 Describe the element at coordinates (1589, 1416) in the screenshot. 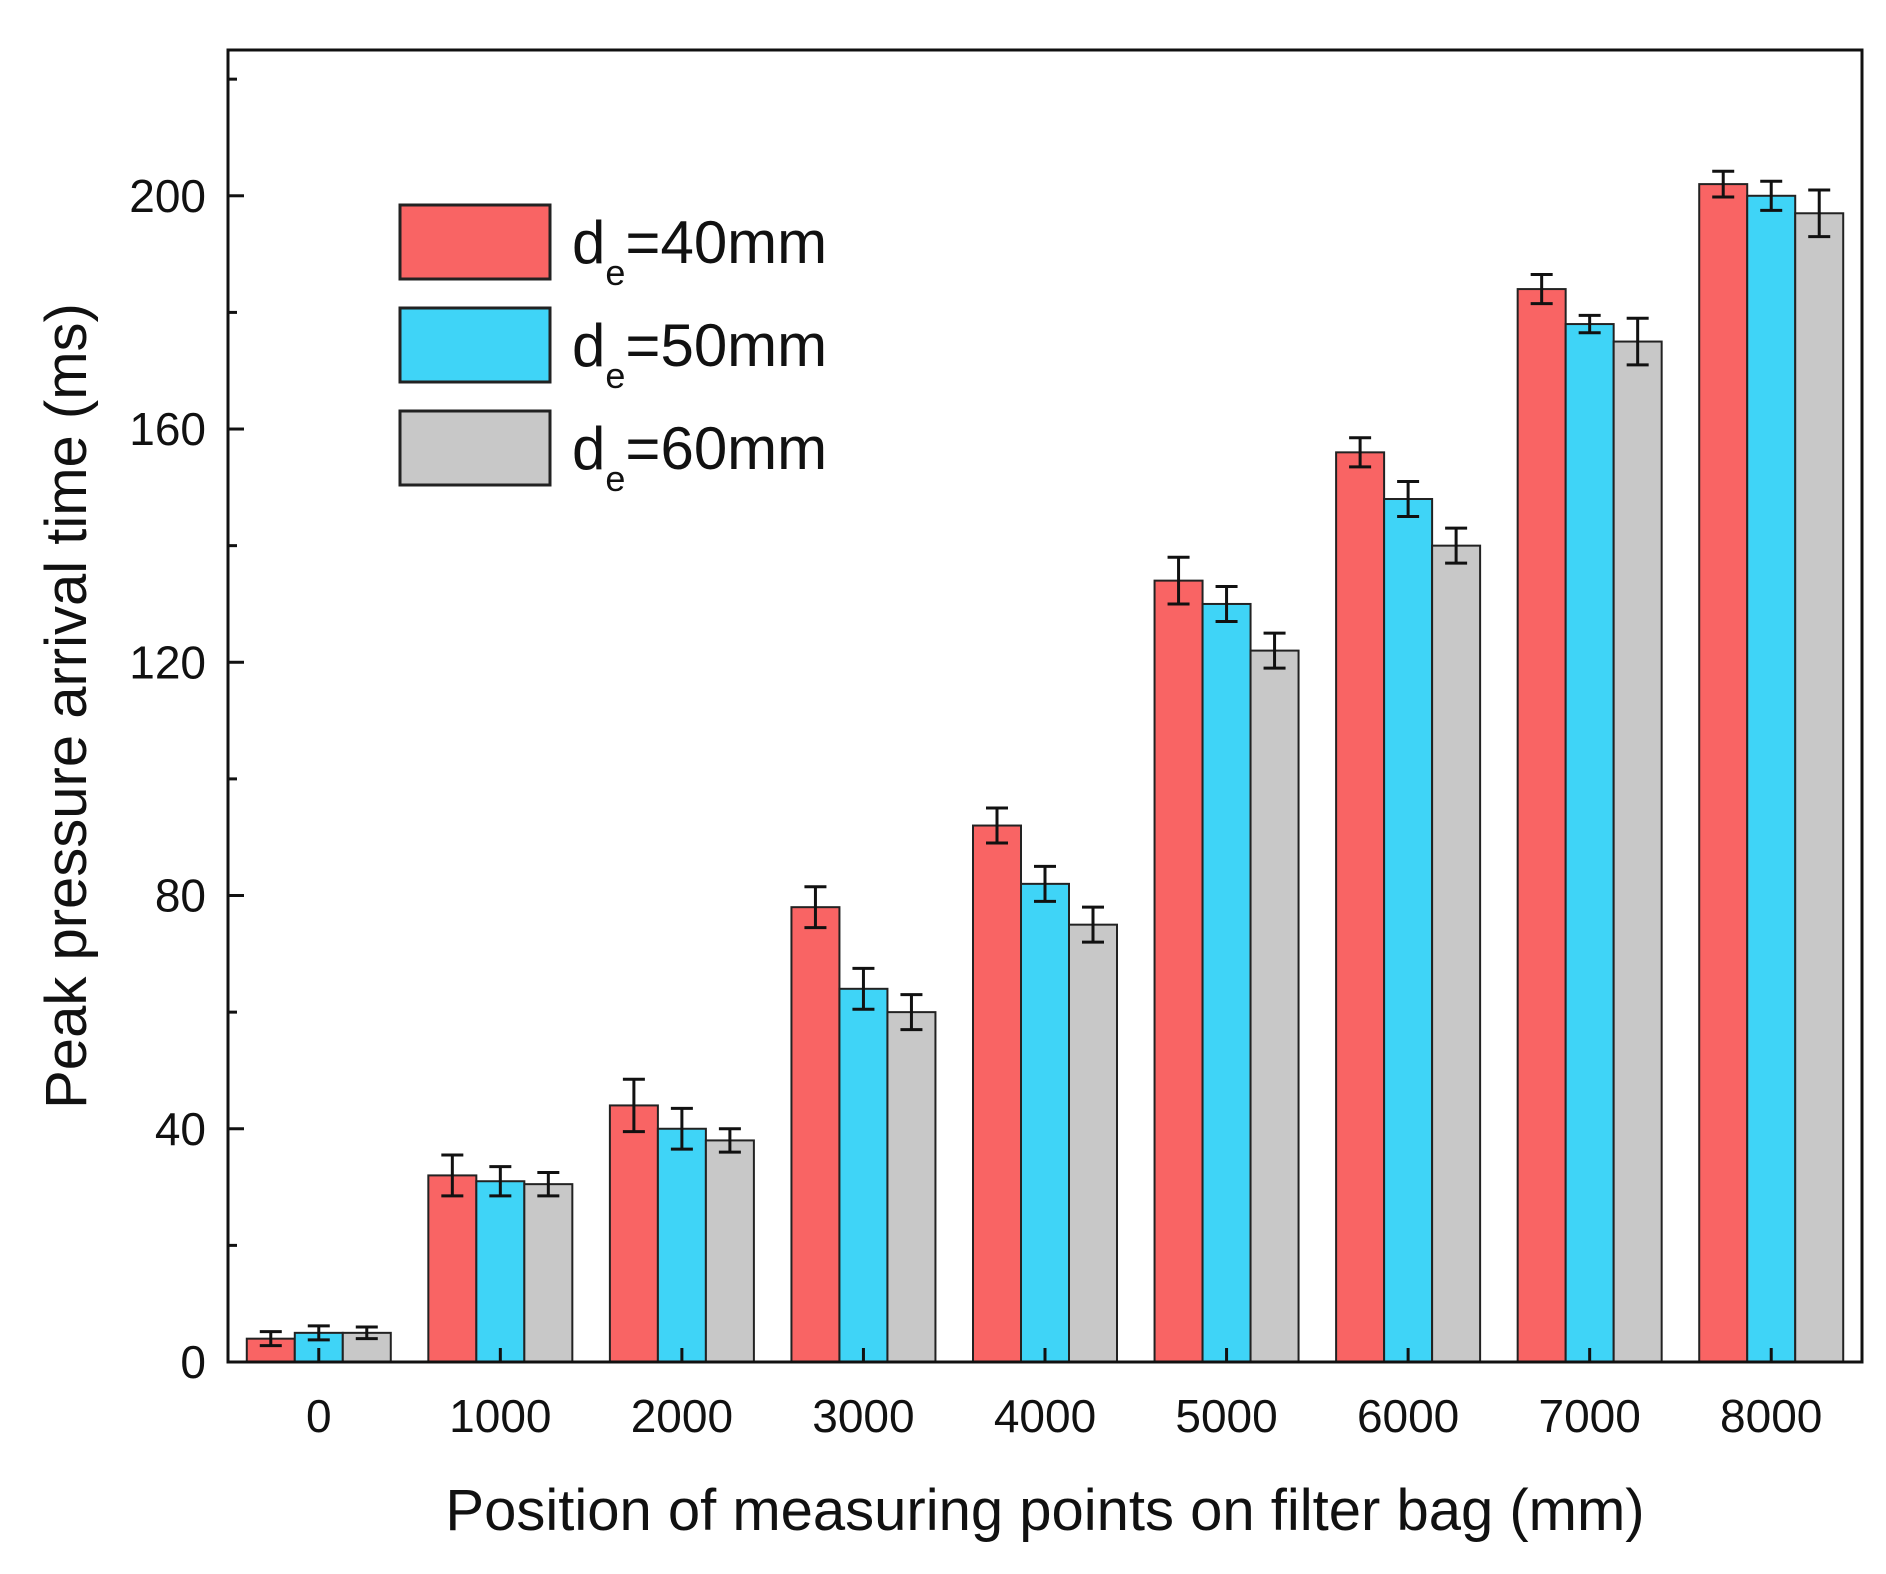

I see `x-tick-label: 7000` at that location.